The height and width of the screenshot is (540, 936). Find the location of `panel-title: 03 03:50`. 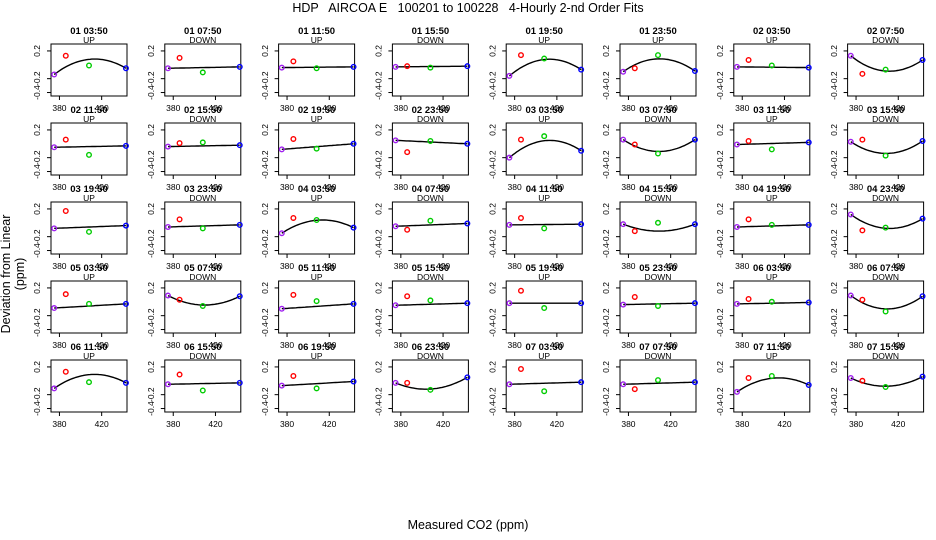

panel-title: 03 03:50 is located at coordinates (544, 110).